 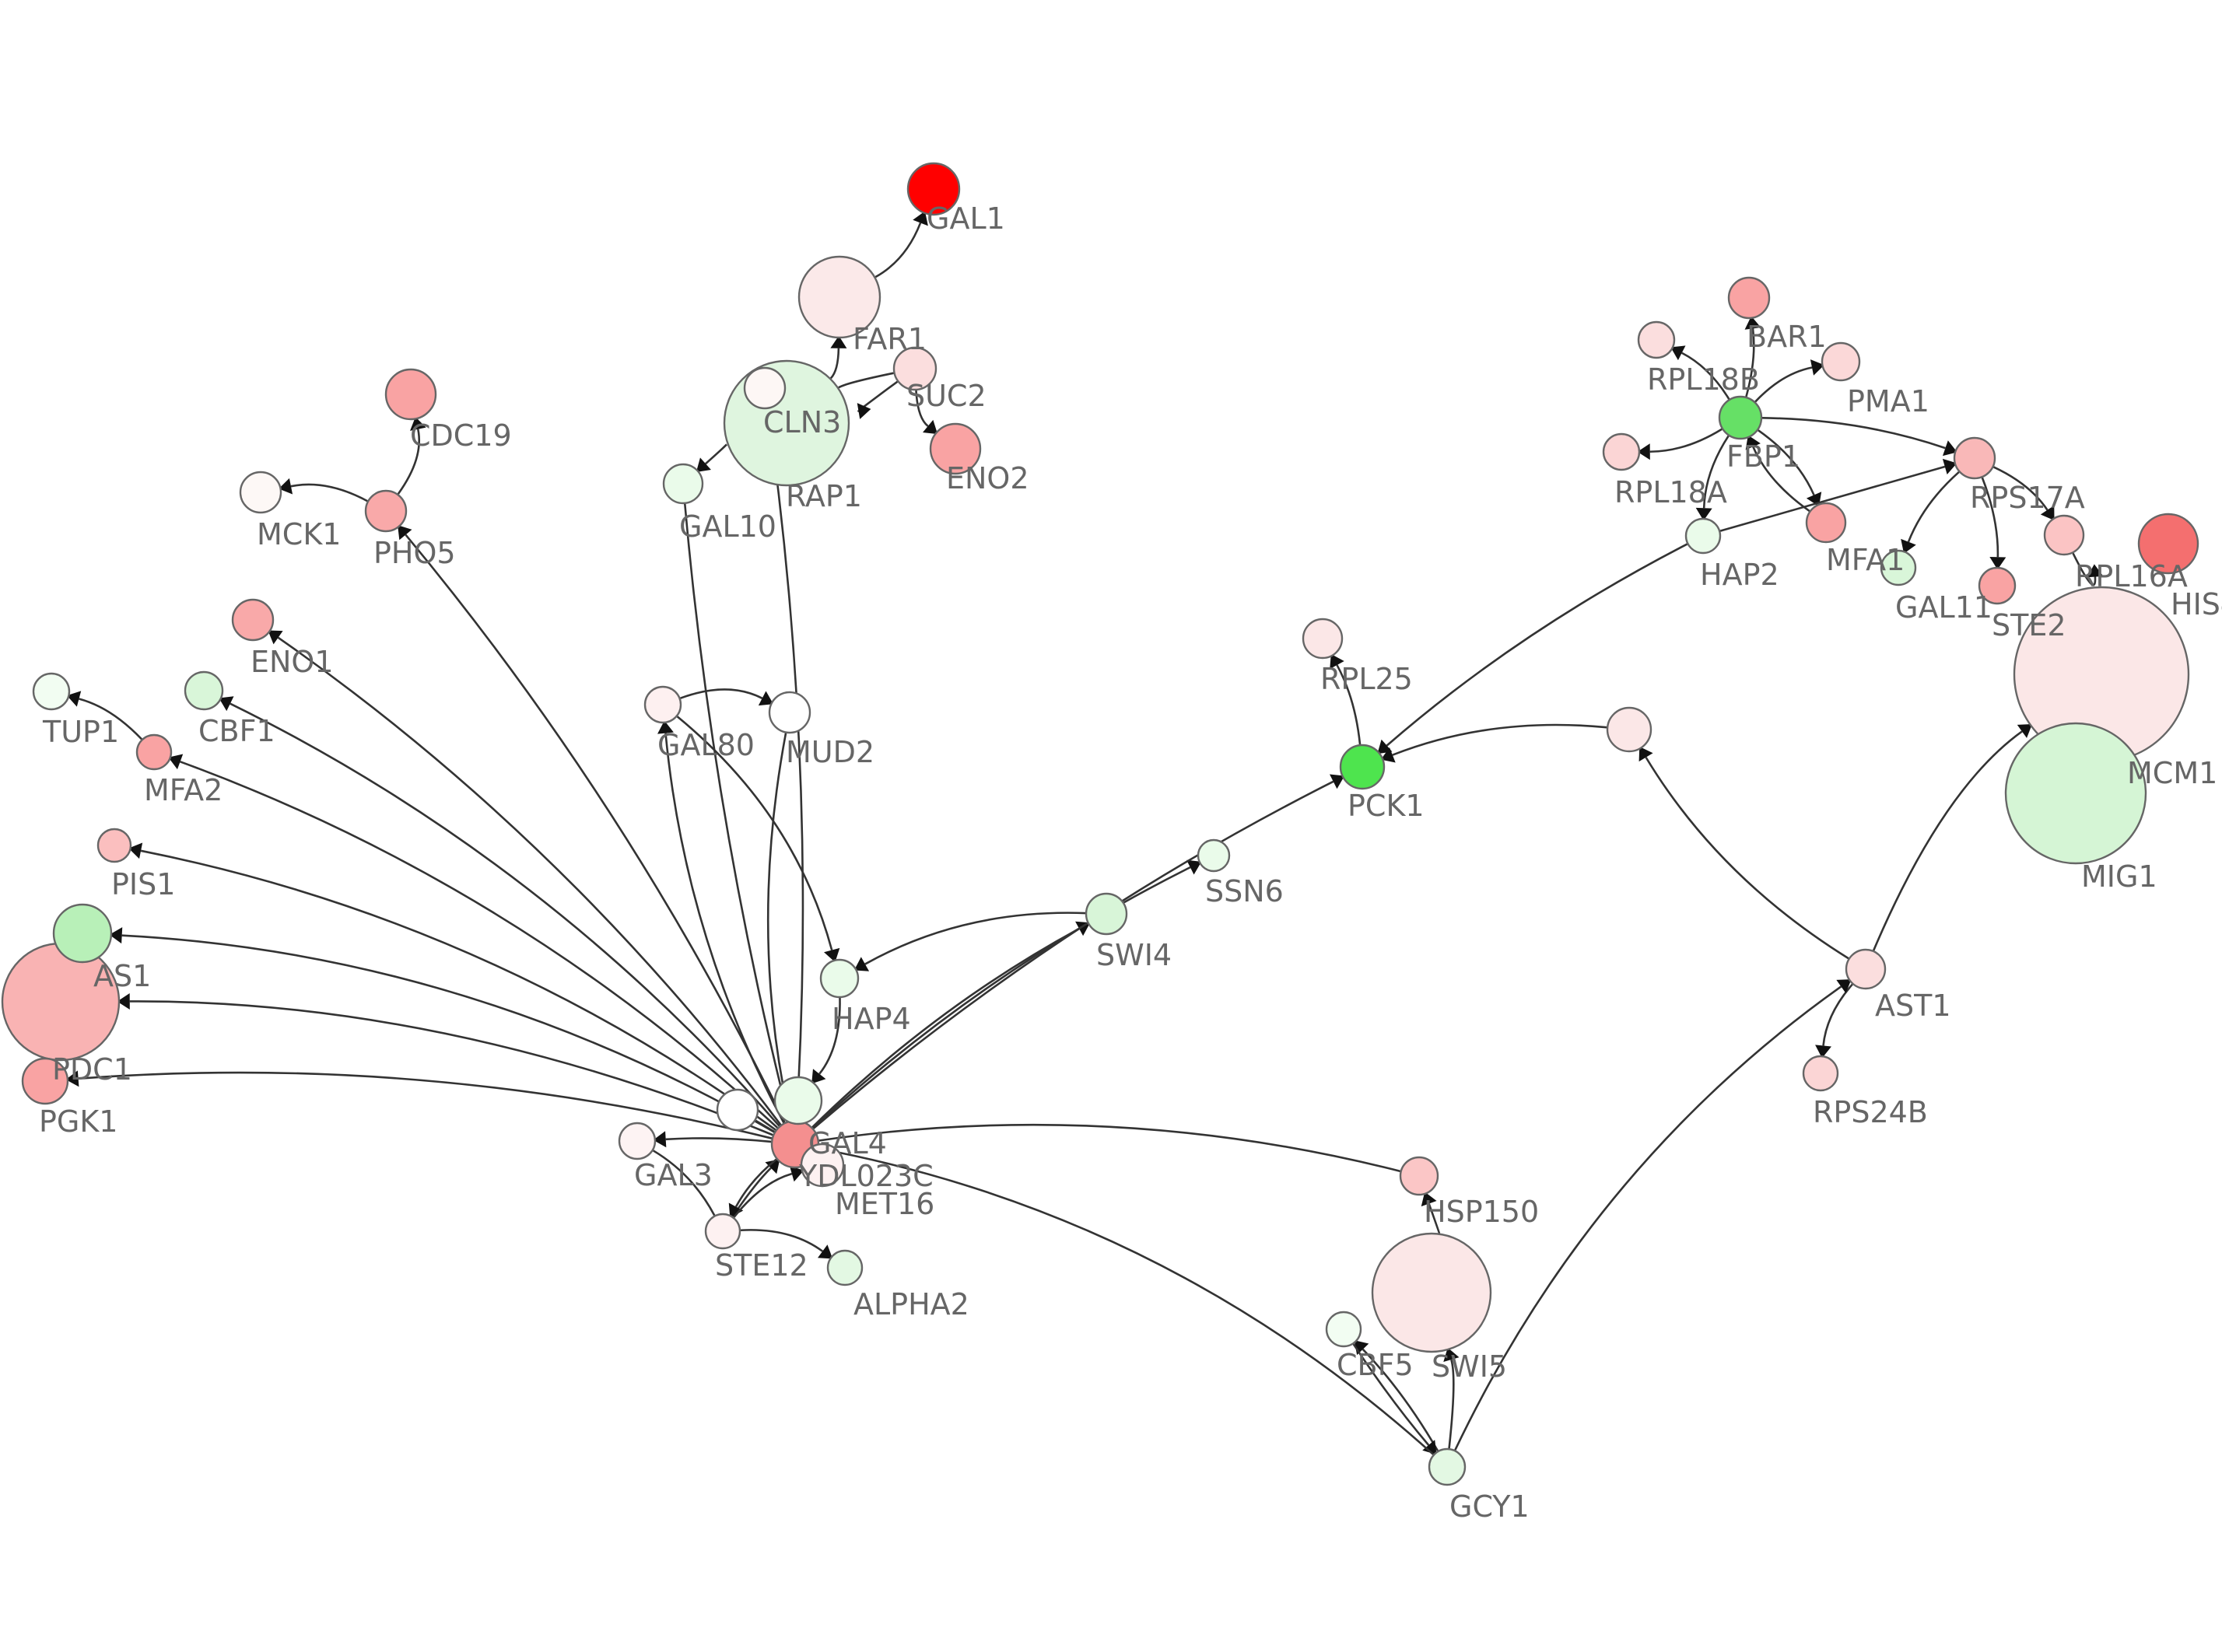 I want to click on edge-RPL25b-PCK1, so click(x=1499, y=739).